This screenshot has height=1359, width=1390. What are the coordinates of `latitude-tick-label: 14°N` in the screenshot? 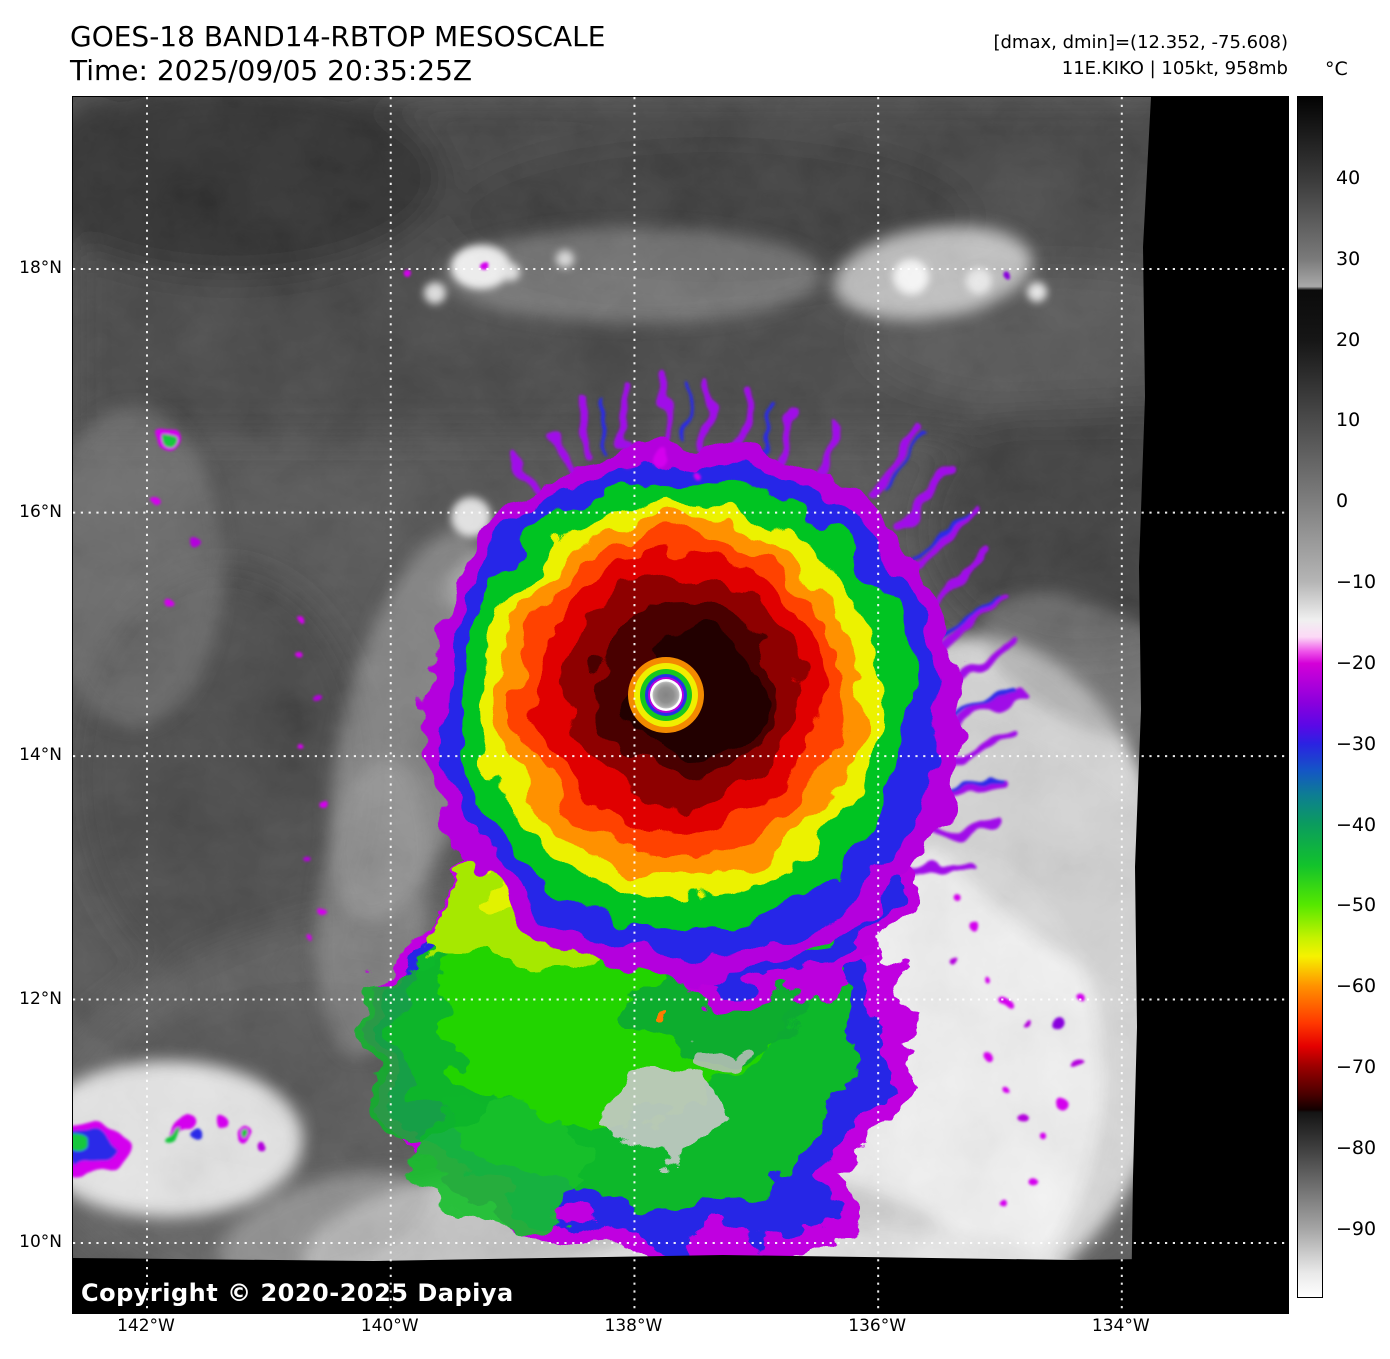 It's located at (40, 755).